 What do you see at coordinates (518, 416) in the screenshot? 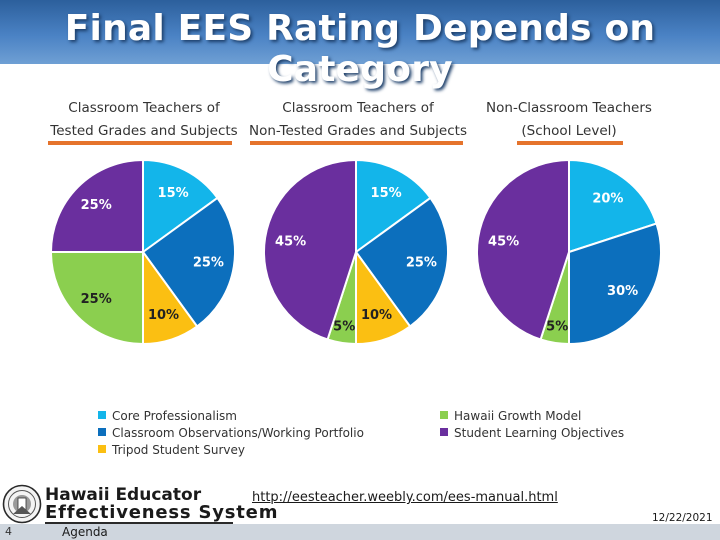
I see `legend-label: Hawaii Growth Model` at bounding box center [518, 416].